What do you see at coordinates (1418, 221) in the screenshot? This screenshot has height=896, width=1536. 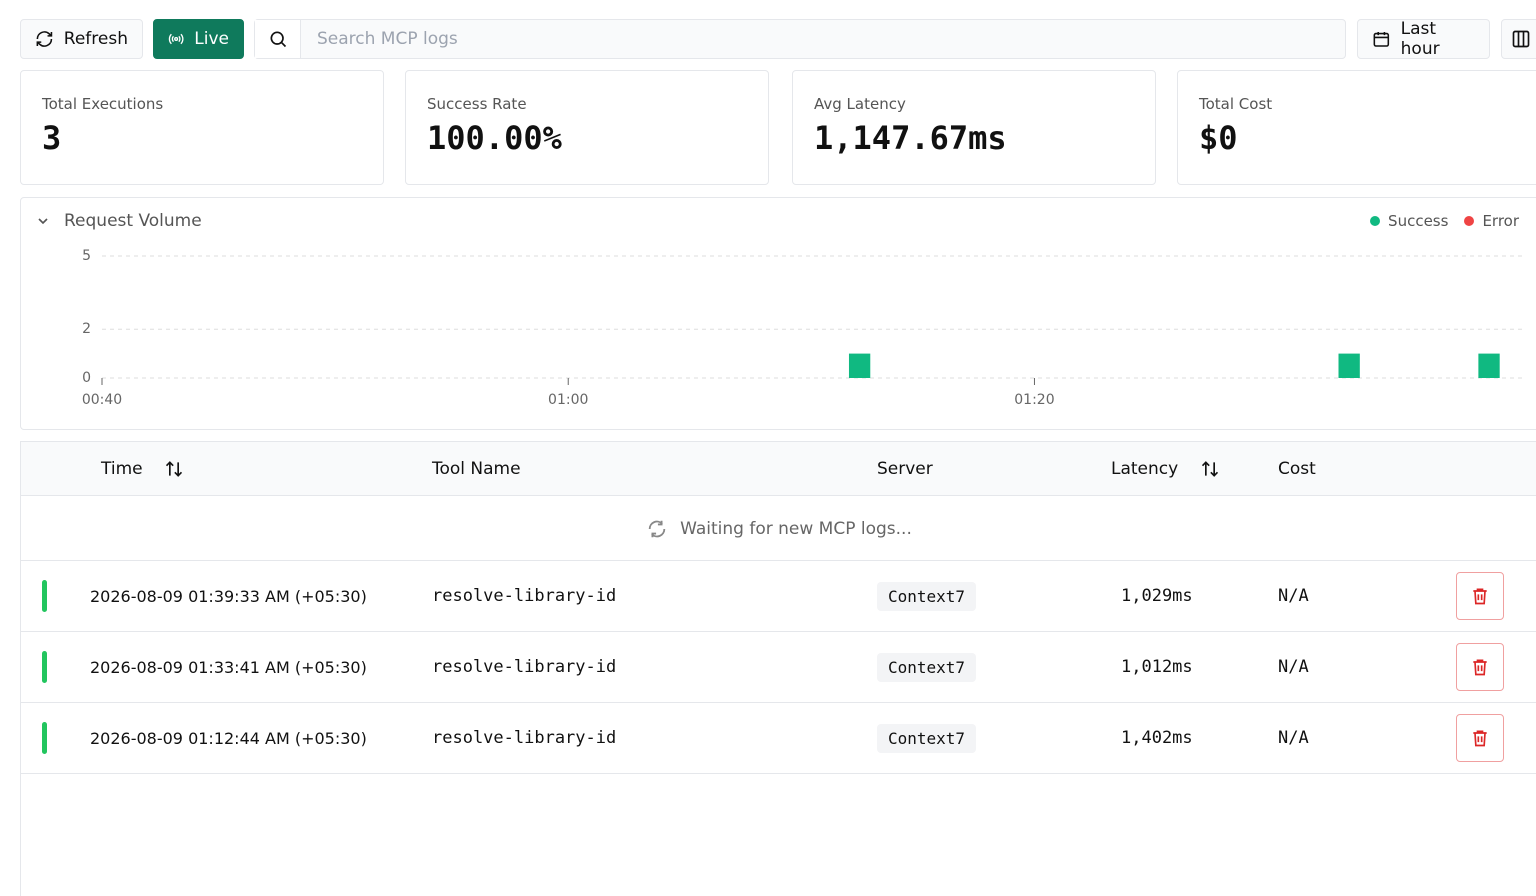 I see `legend-label: Success` at bounding box center [1418, 221].